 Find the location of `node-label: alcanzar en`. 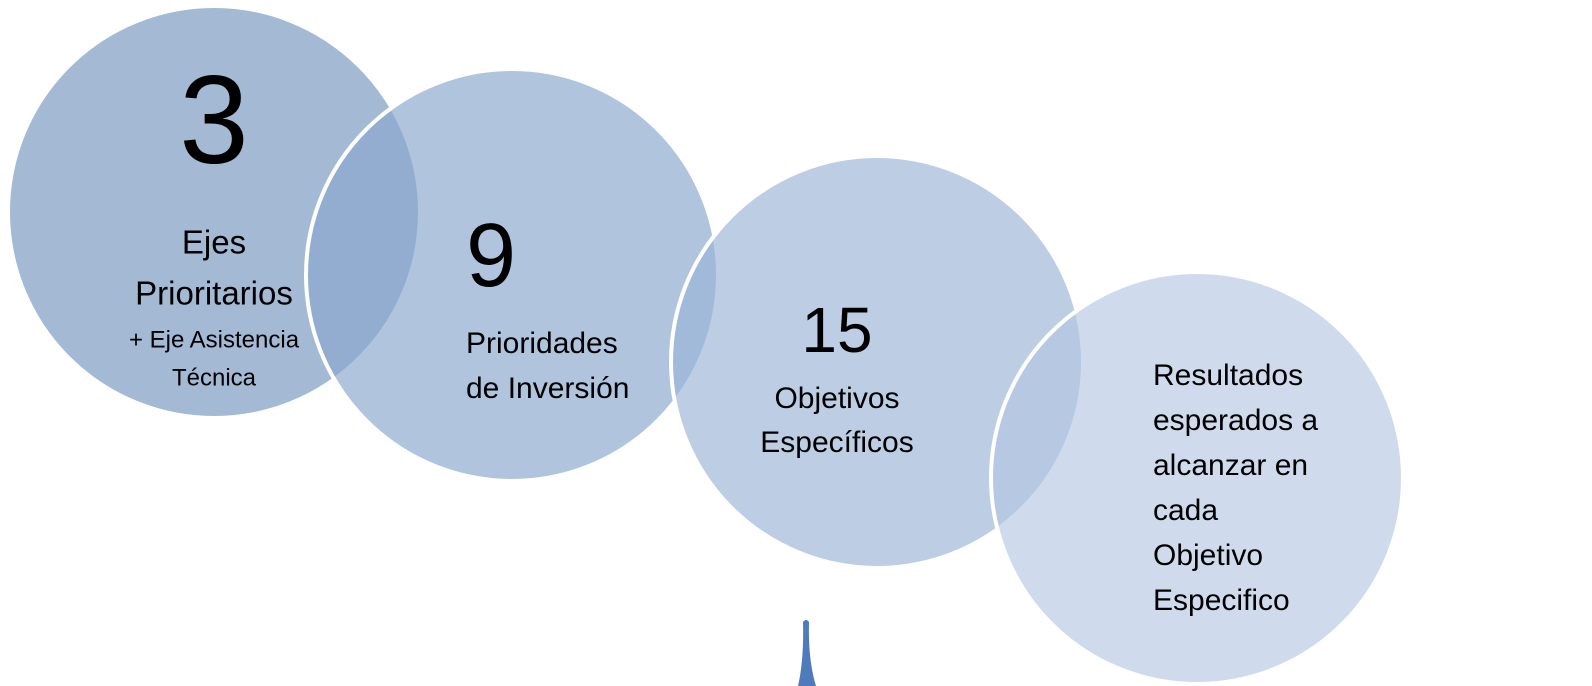

node-label: alcanzar en is located at coordinates (1230, 465).